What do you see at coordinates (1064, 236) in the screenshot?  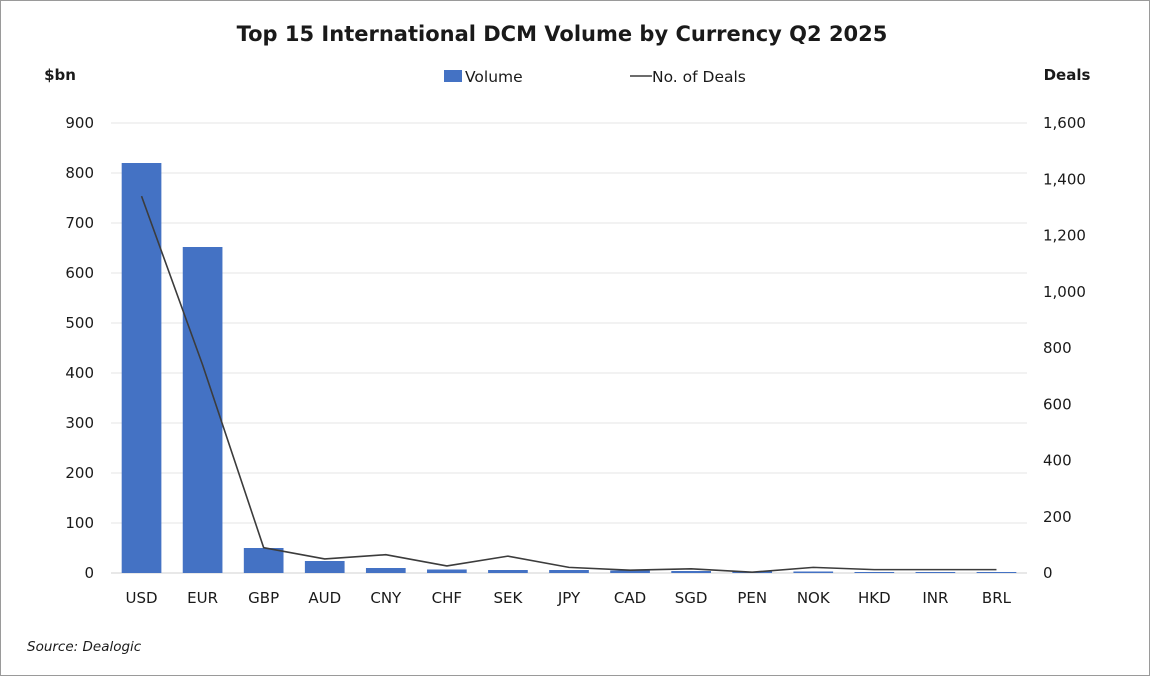 I see `right-tick-label: 1,200` at bounding box center [1064, 236].